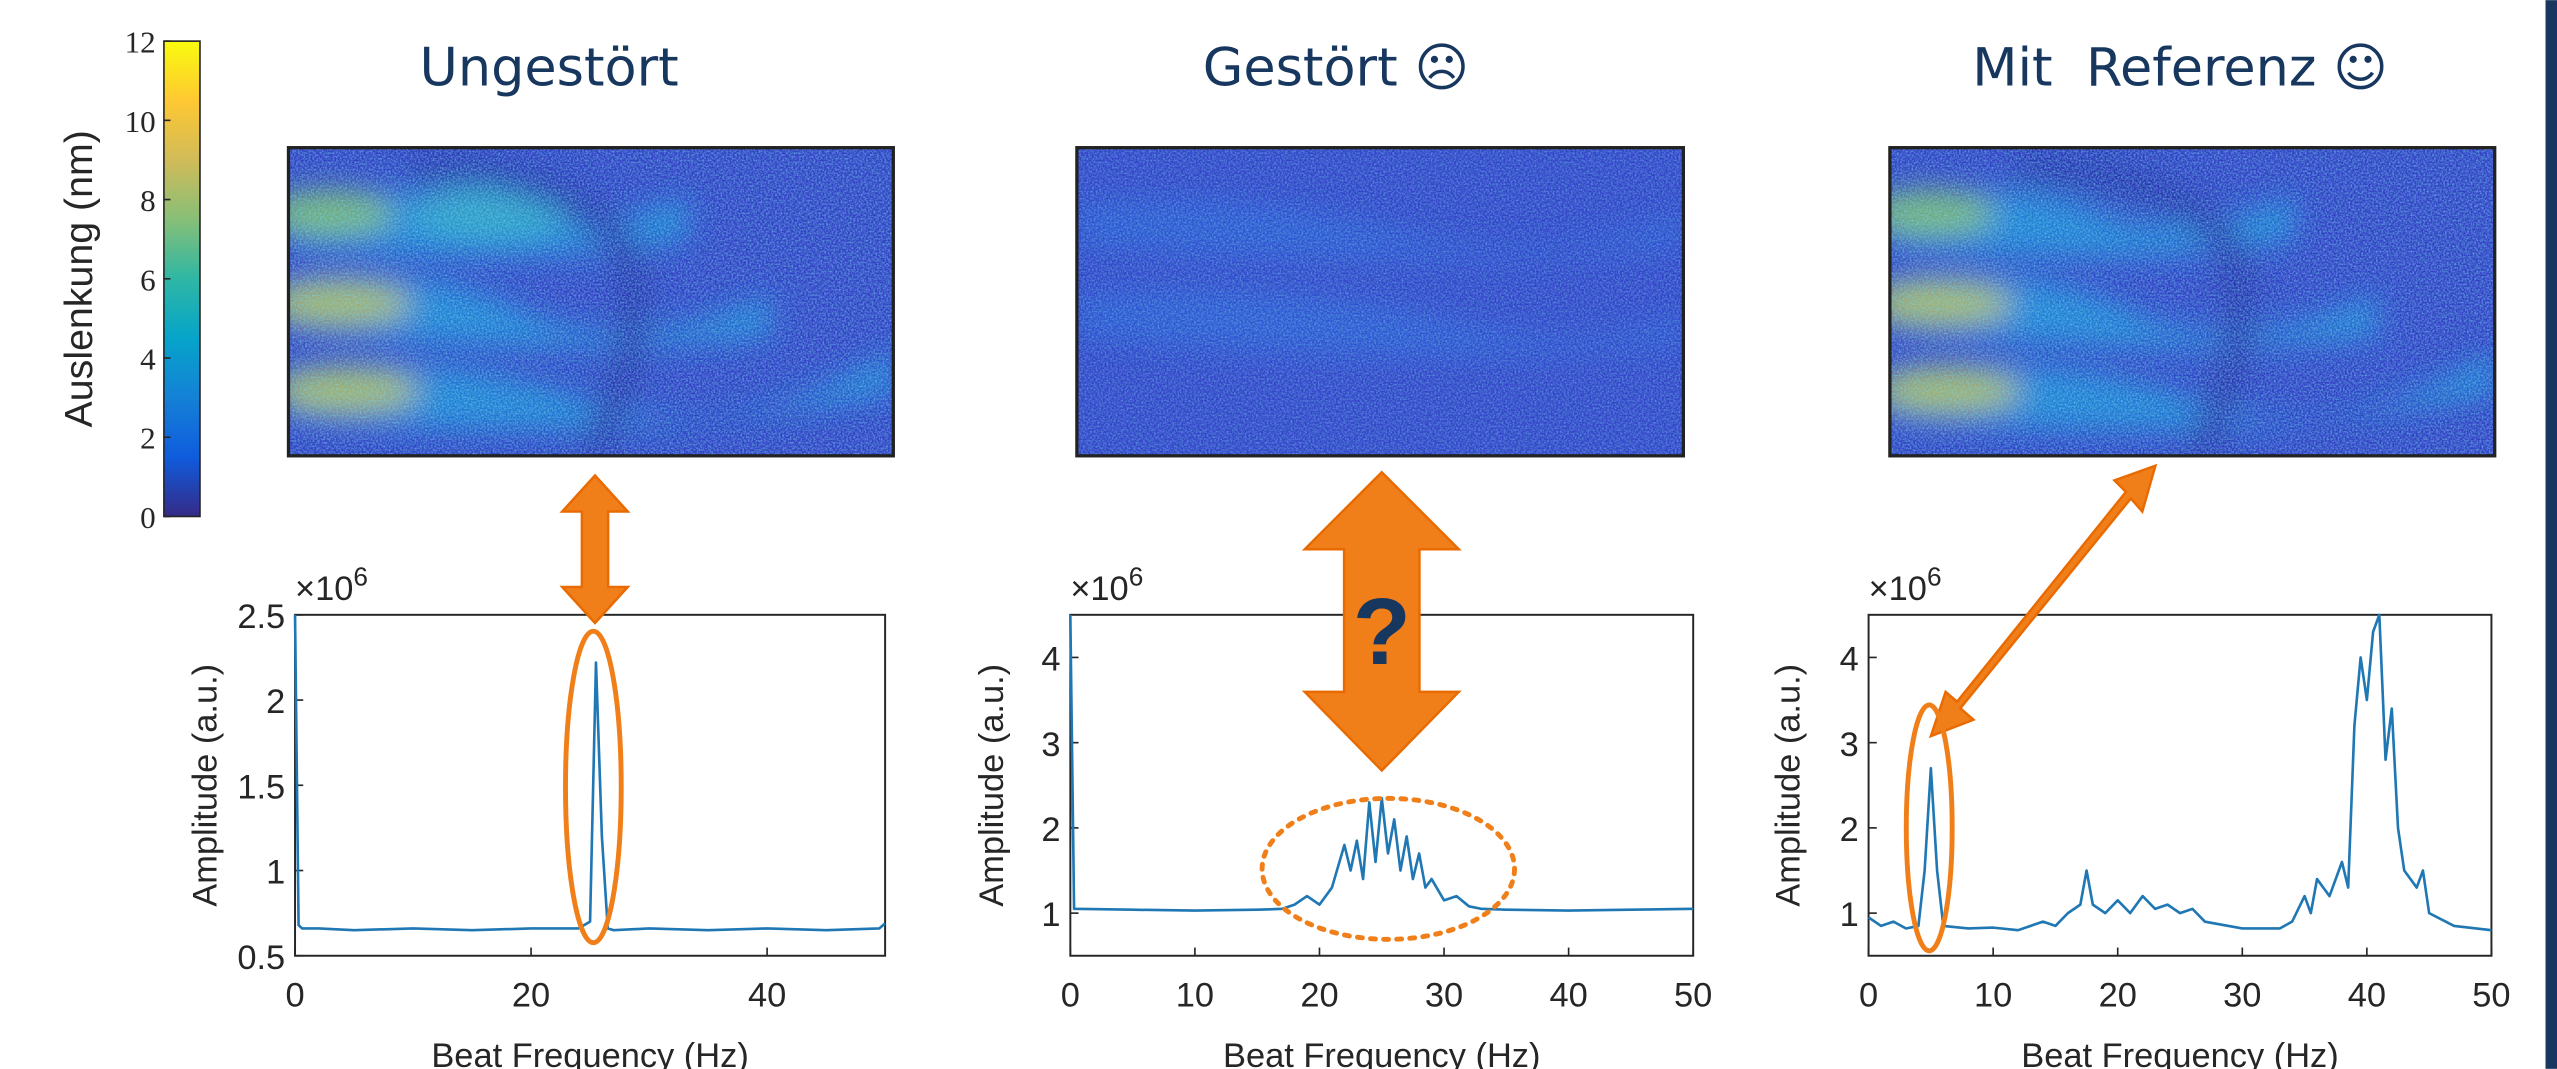 The height and width of the screenshot is (1069, 2557). Describe the element at coordinates (148, 438) in the screenshot. I see `colorbar-tick-label: 2` at that location.